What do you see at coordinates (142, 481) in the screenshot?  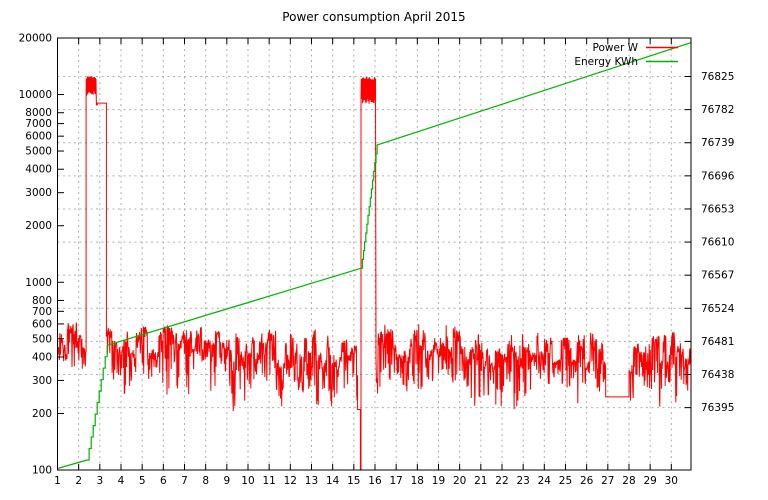 I see `x-axis-tick-label: 5` at bounding box center [142, 481].